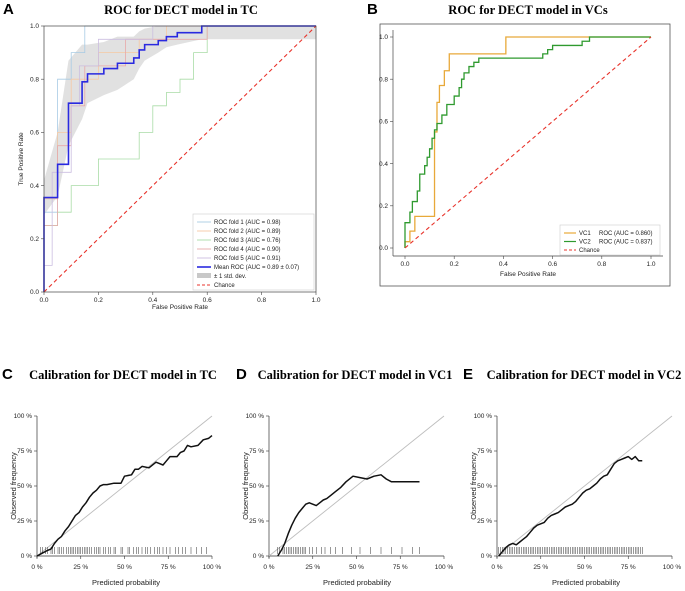  What do you see at coordinates (585, 234) in the screenshot?
I see `legend-label: VC1` at bounding box center [585, 234].